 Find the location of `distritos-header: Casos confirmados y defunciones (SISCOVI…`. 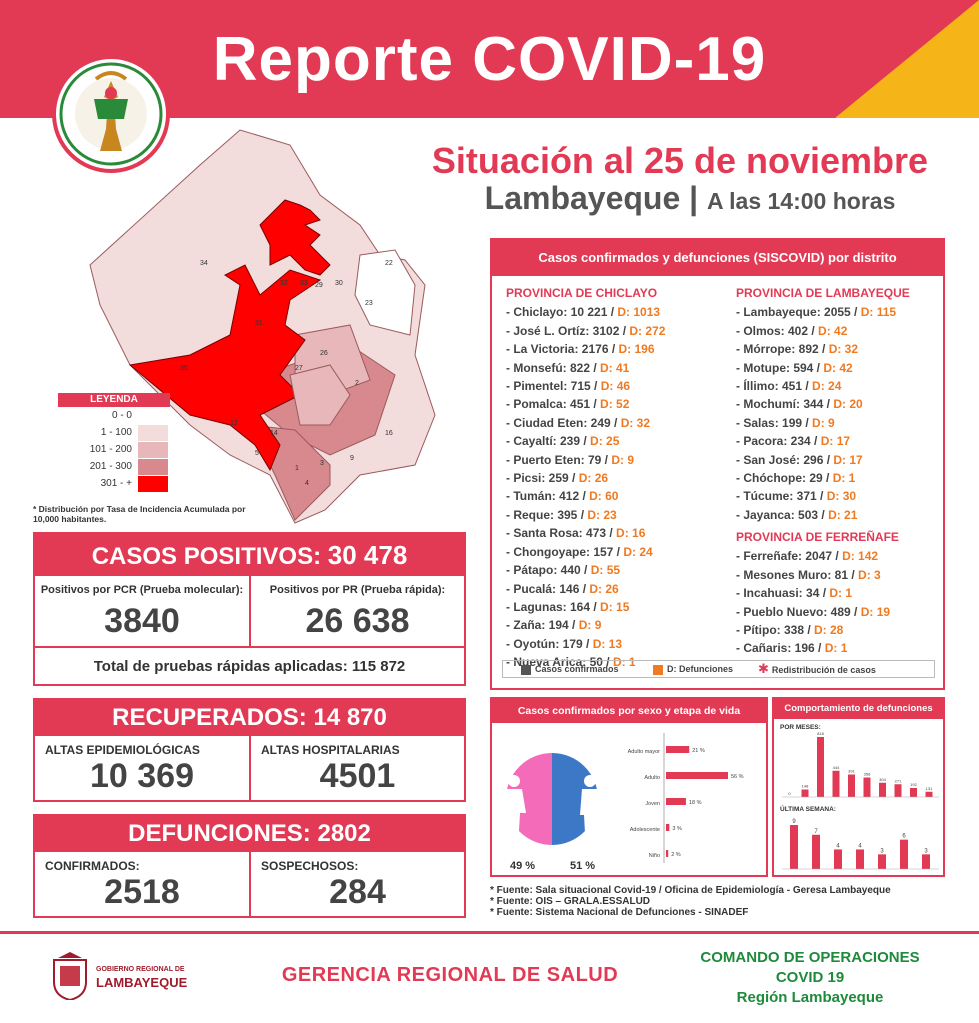

distritos-header: Casos confirmados y defunciones (SISCOVI… is located at coordinates (717, 258).